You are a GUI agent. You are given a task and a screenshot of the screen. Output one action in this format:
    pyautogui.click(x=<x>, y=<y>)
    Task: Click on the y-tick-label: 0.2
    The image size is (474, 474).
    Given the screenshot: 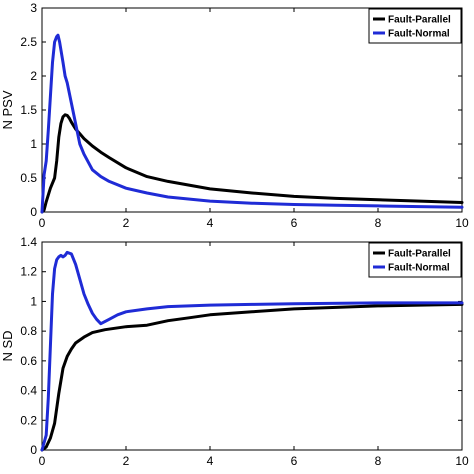 What is the action you would take?
    pyautogui.click(x=28, y=420)
    